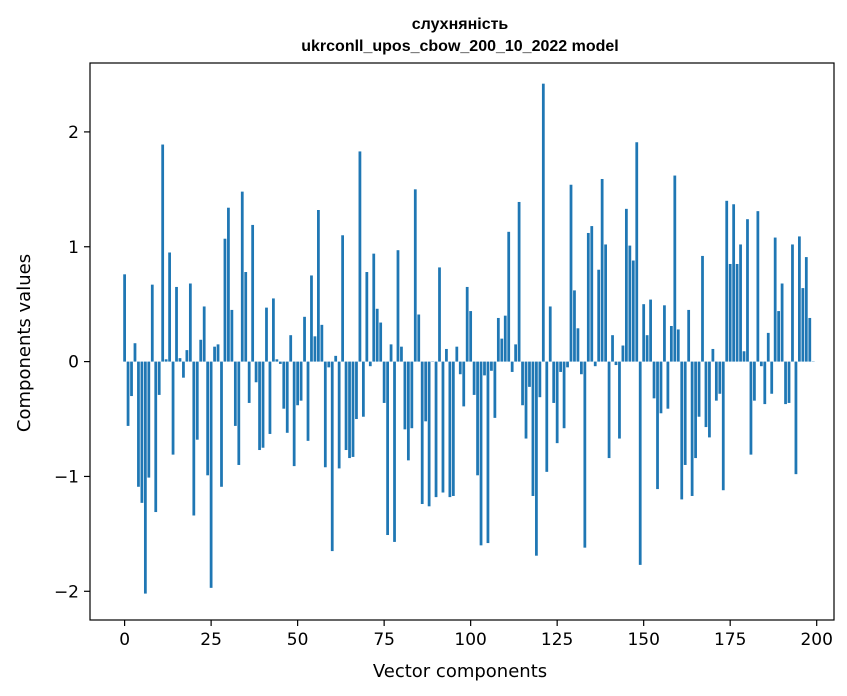  I want to click on chart-title: слухняність, so click(460, 24).